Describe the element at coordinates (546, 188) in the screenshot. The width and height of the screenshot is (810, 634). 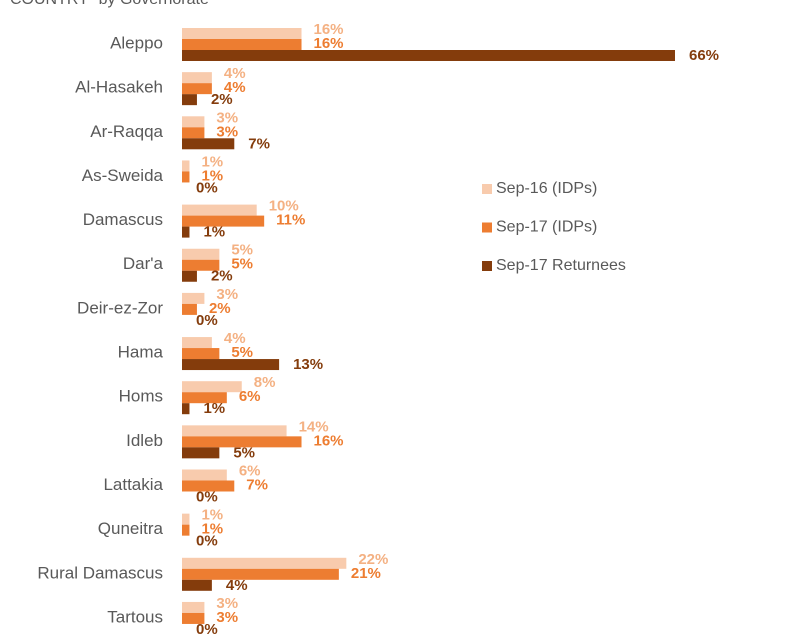
I see `legend-label: Sep-16 (IDPs)` at that location.